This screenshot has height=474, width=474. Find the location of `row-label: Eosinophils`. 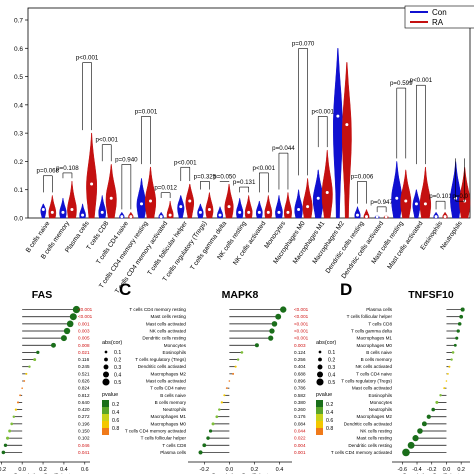

row-label: Eosinophils is located at coordinates (381, 395).